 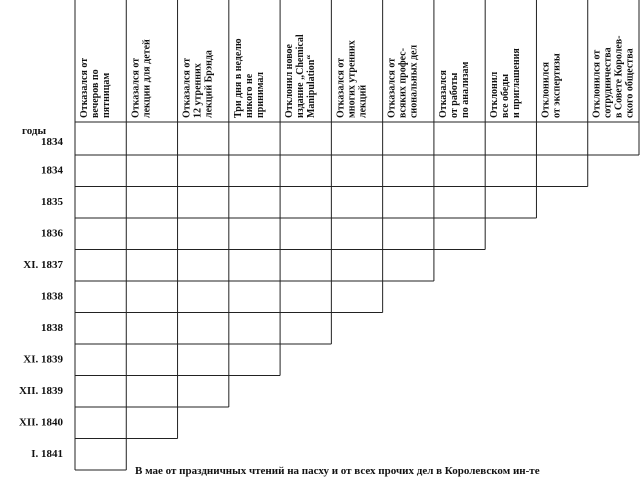 I want to click on column-header: Отклонил, so click(x=494, y=94).